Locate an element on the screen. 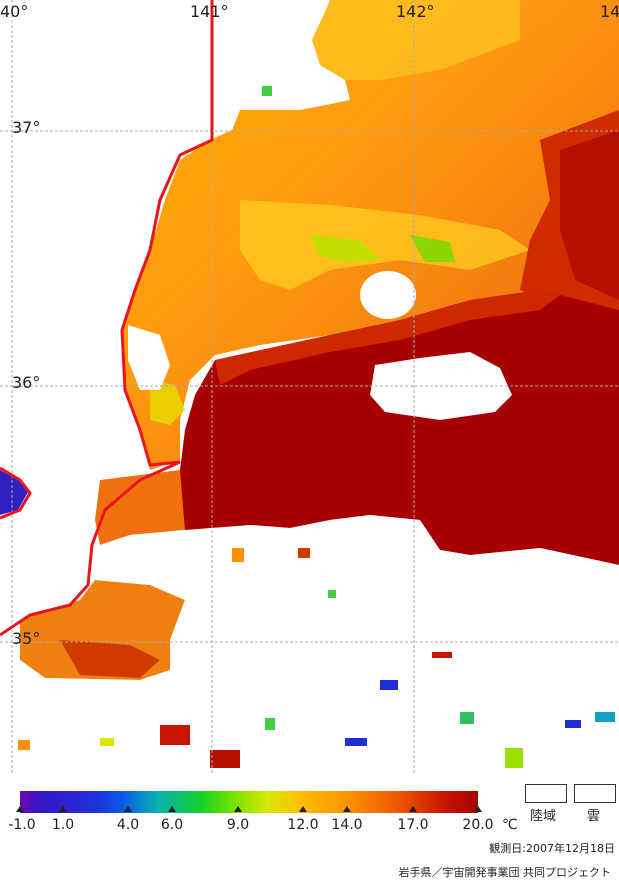 The height and width of the screenshot is (881, 619). tick-label: 4.0 is located at coordinates (128, 825).